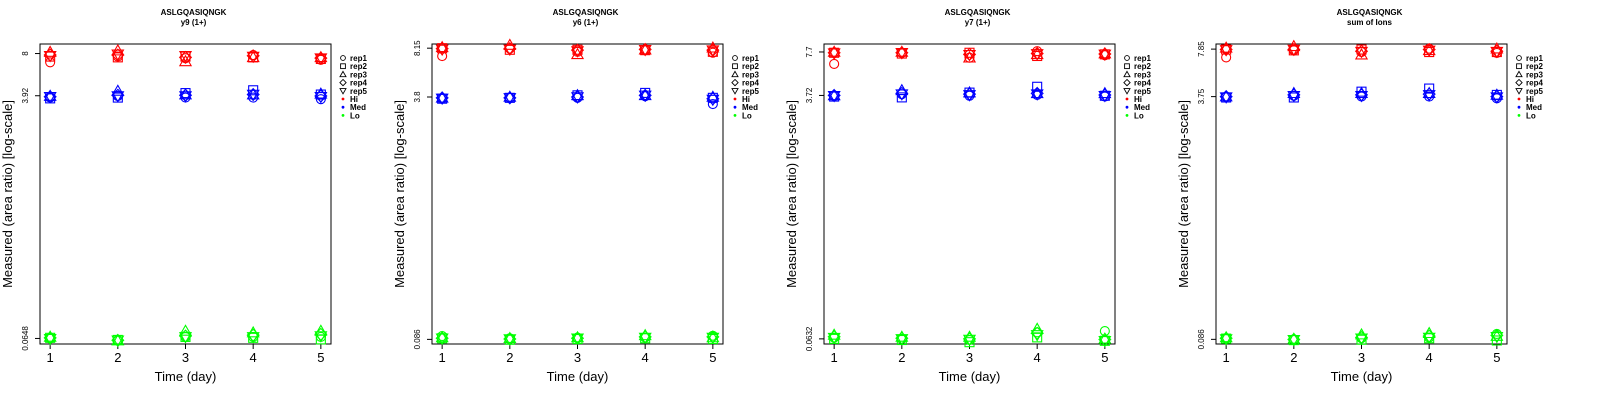 This screenshot has height=405, width=1600. Describe the element at coordinates (25, 338) in the screenshot. I see `y-tick-label: 0.0648` at that location.